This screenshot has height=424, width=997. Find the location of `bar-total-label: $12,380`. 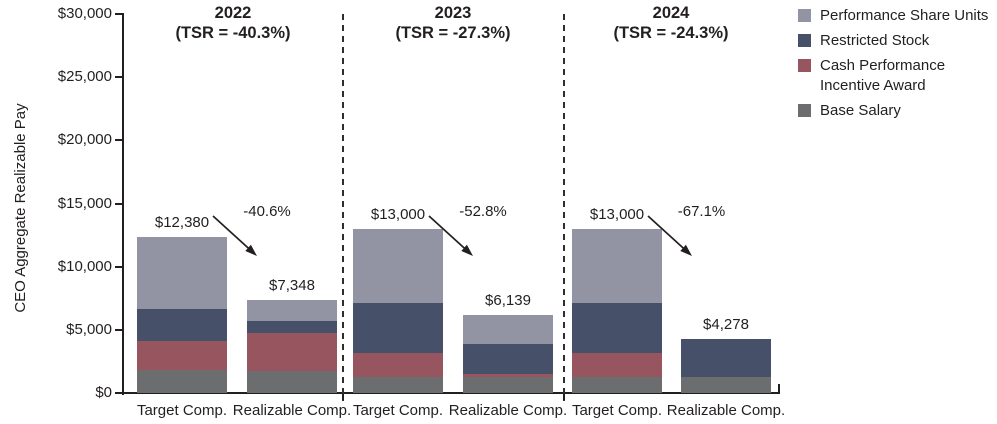

bar-total-label: $12,380 is located at coordinates (182, 222).